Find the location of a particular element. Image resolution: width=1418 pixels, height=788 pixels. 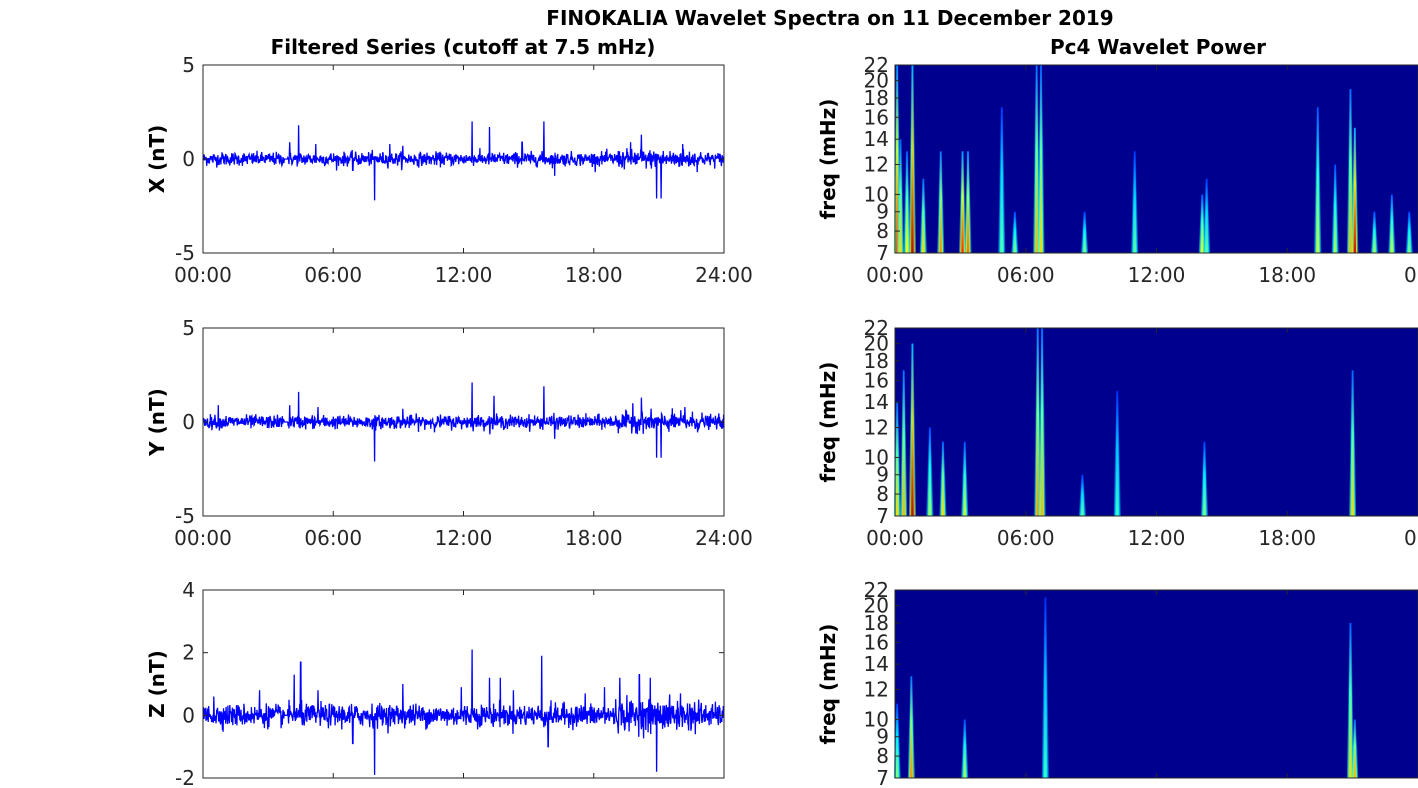

left-column-title: Filtered Series (cutoff at 7.5 mHz) is located at coordinates (463, 47).